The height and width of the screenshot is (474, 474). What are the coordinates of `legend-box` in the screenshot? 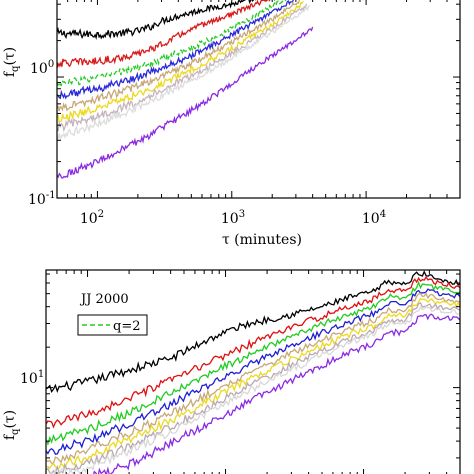 It's located at (112, 325).